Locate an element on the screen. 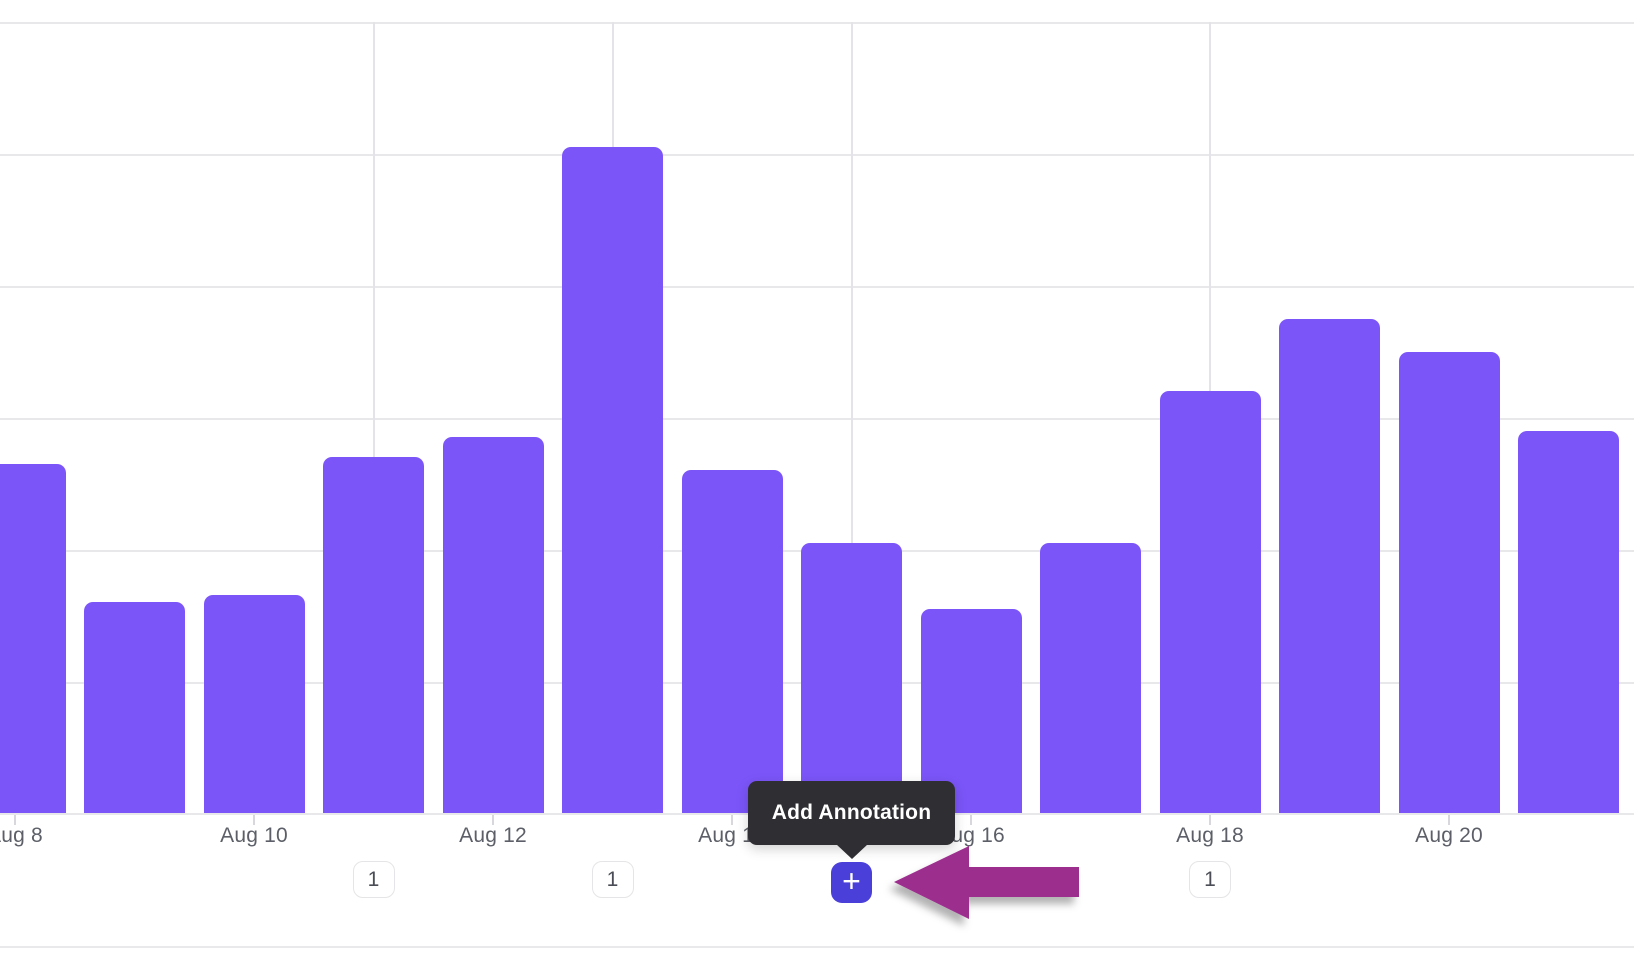  tooltip-caret is located at coordinates (851, 851).